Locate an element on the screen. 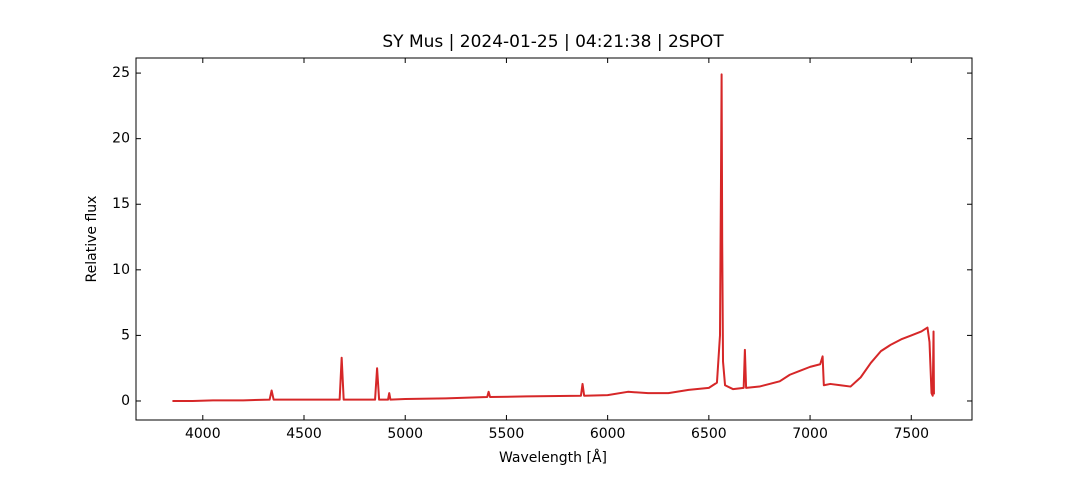 This screenshot has width=1080, height=480. x-tick-label: 5500 is located at coordinates (507, 434).